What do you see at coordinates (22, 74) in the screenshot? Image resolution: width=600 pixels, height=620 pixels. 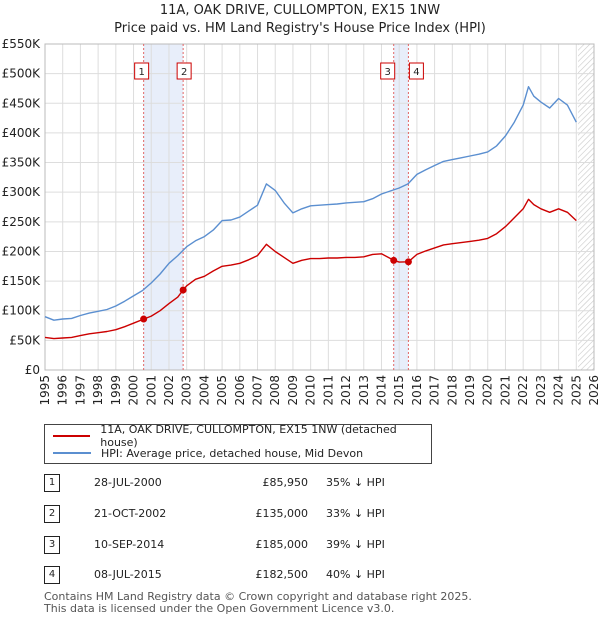 I see `y-tick-label: £500K` at bounding box center [22, 74].